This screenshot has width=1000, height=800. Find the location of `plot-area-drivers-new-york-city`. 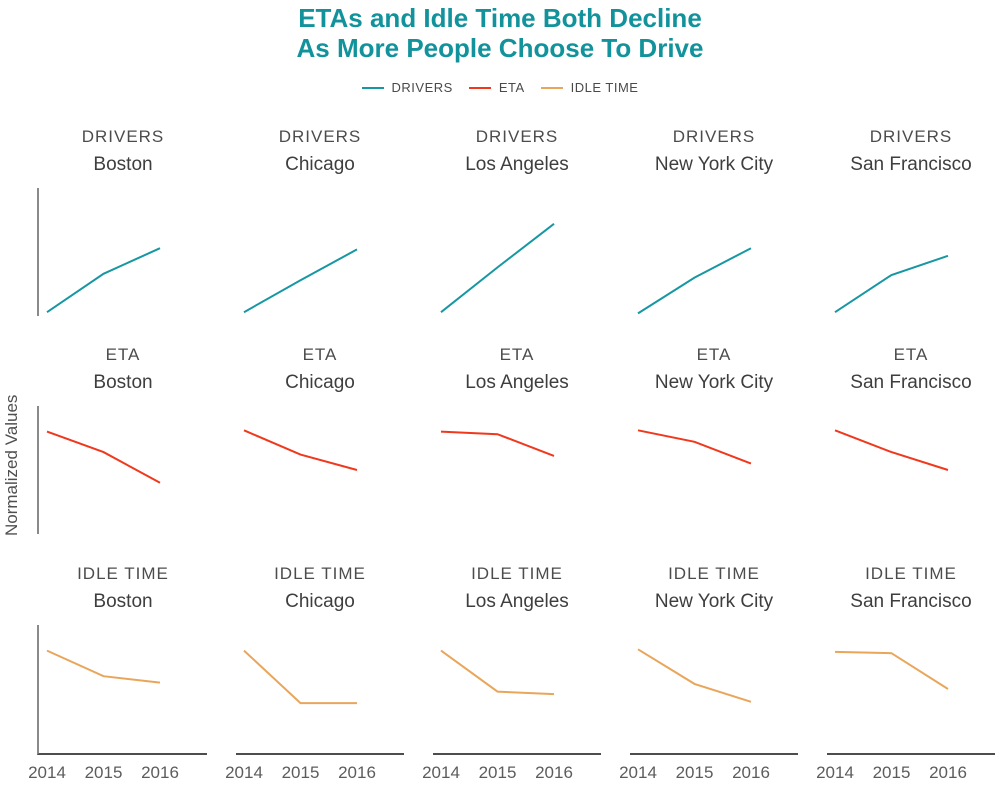

plot-area-drivers-new-york-city is located at coordinates (714, 252).